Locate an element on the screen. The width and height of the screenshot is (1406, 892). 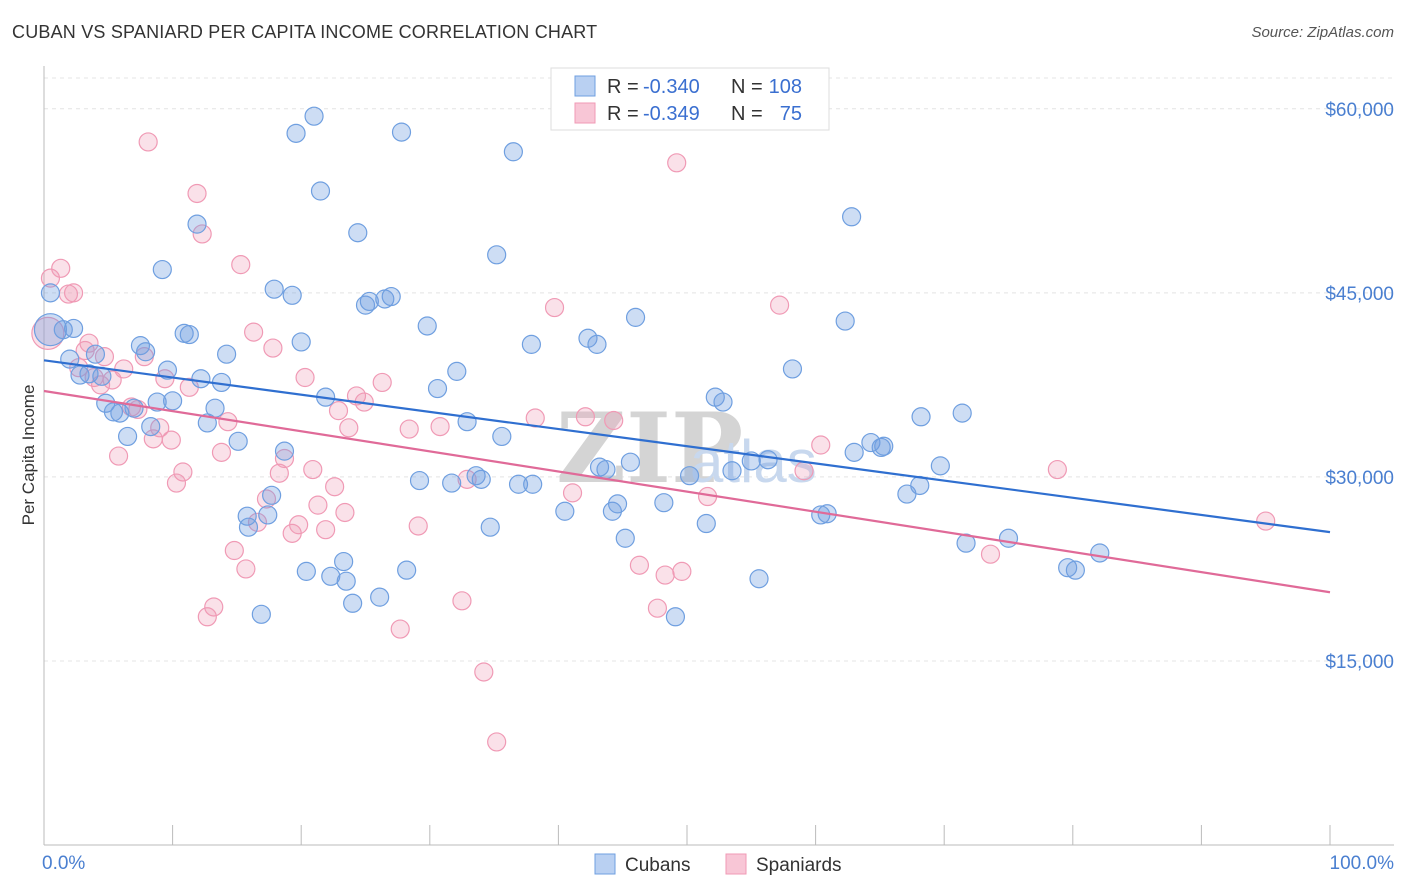
x-tick-max: 100.0% is located at coordinates (1362, 863).